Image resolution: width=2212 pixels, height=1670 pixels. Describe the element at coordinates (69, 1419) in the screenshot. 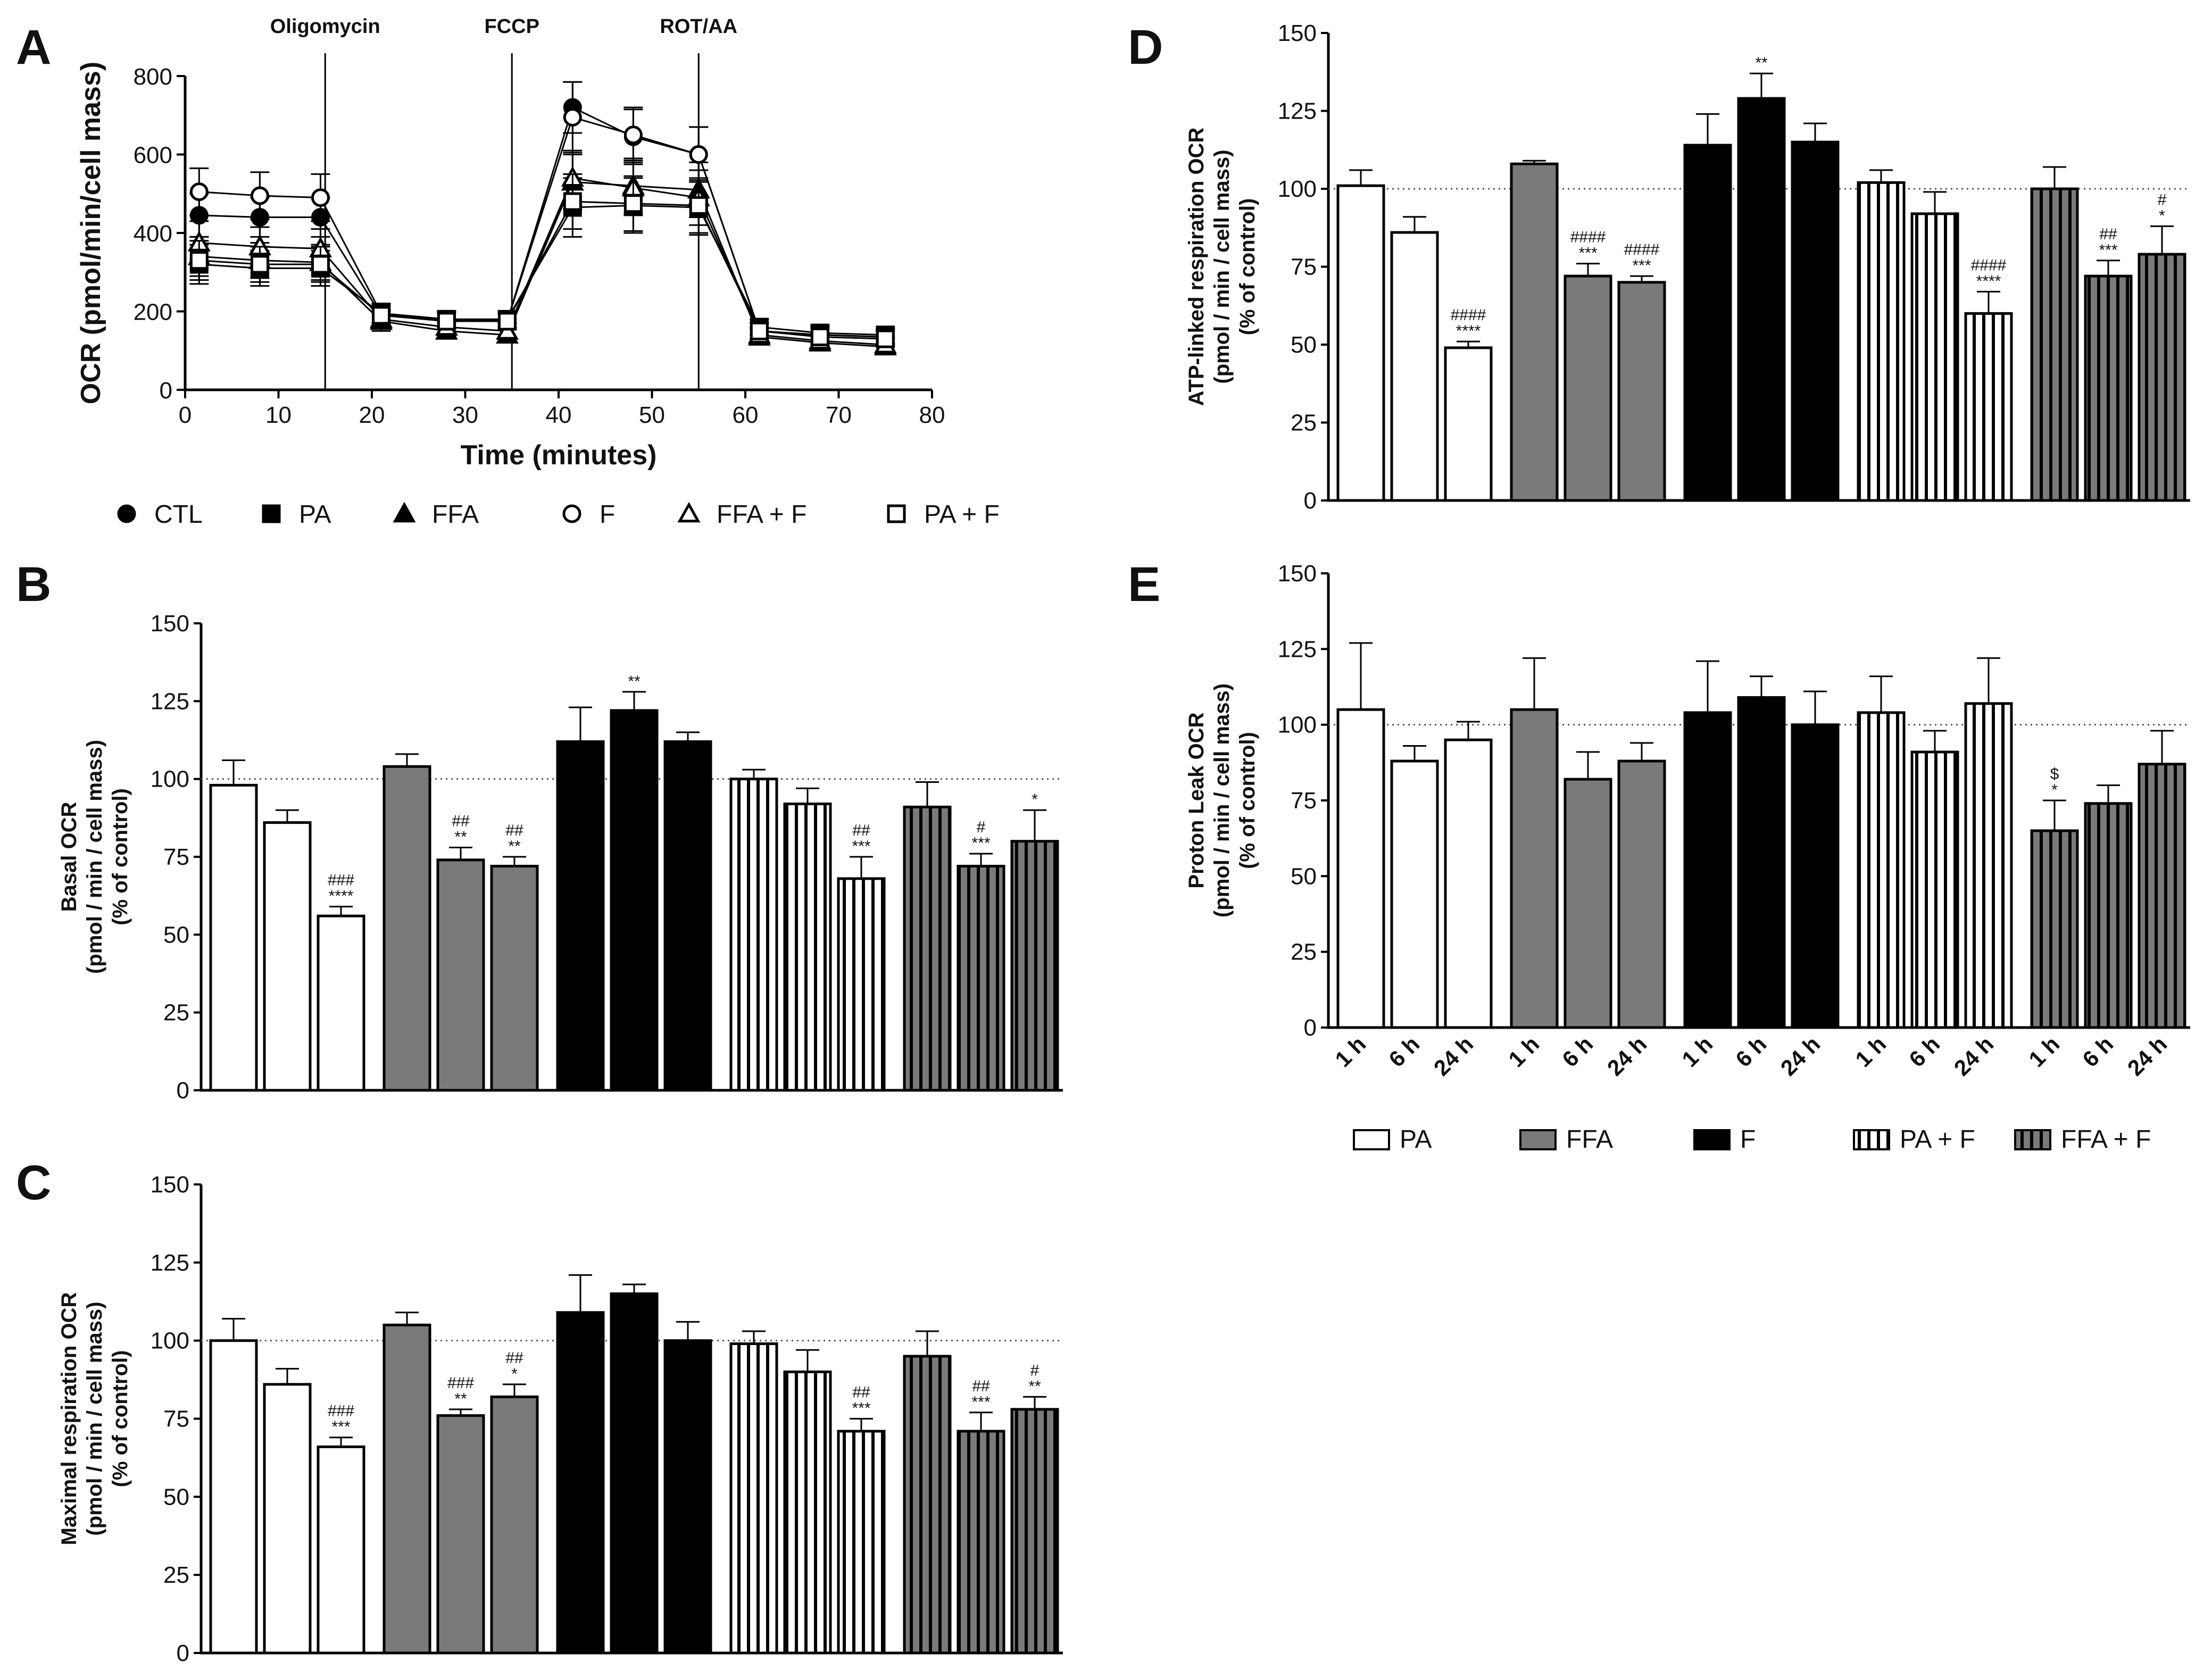

I see `y-axis-title-line: Maximal respiration OCR` at that location.